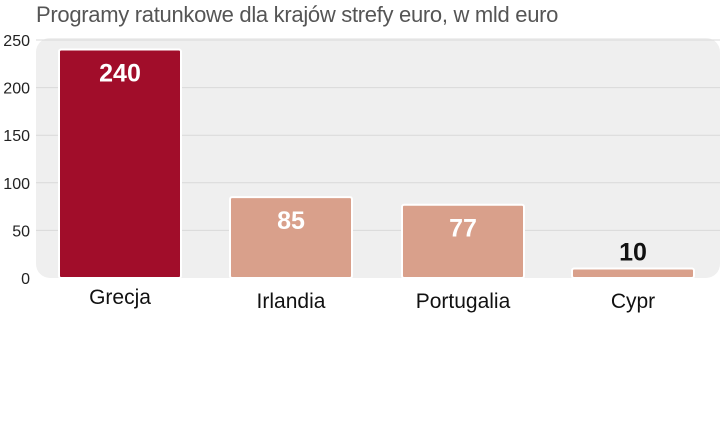  What do you see at coordinates (633, 273) in the screenshot?
I see `bar-cypr` at bounding box center [633, 273].